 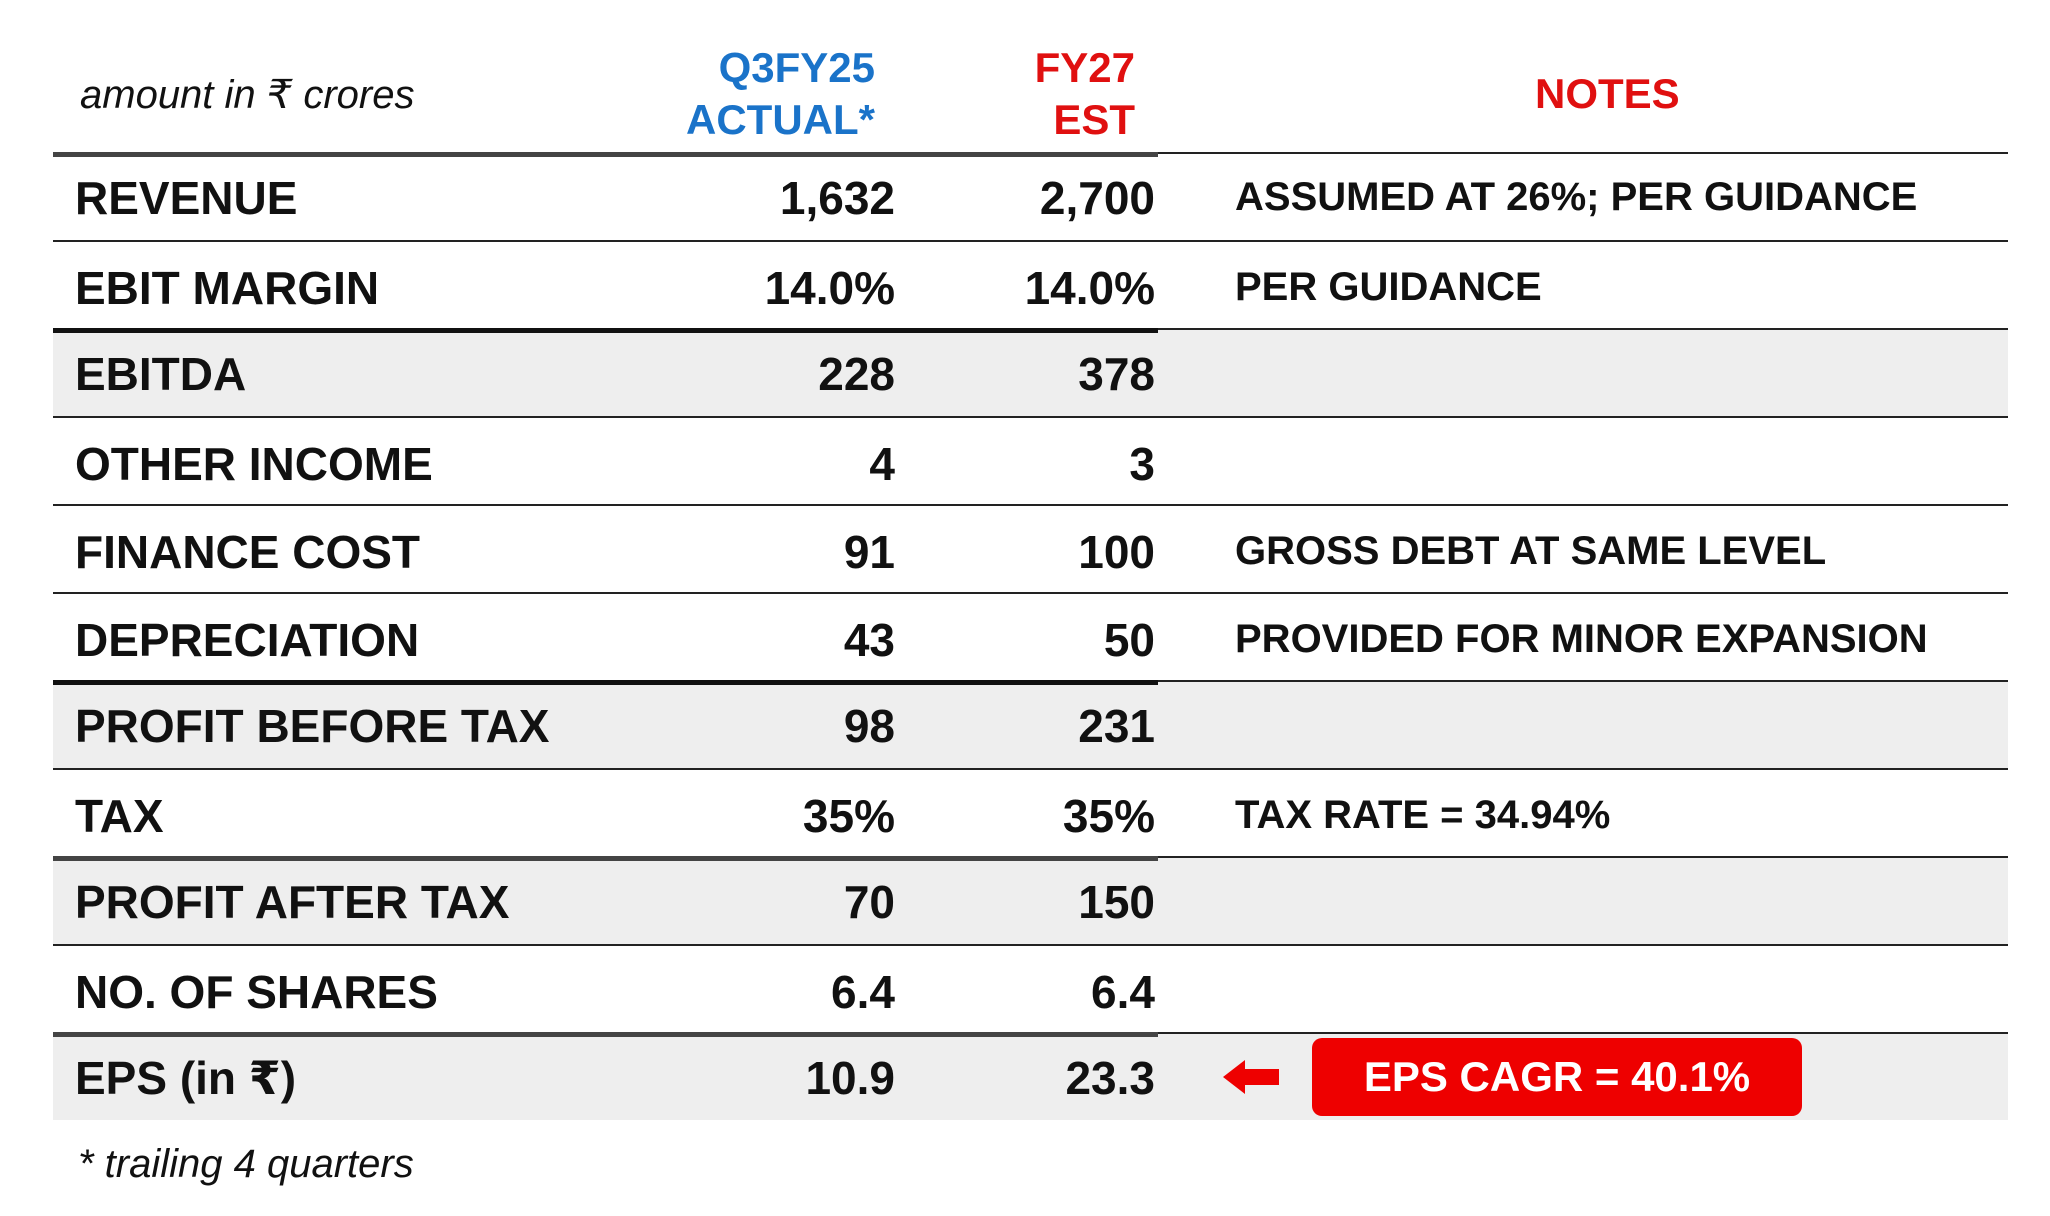 I want to click on row-note: PROVIDED FOR MINOR EXPANSION, so click(x=1581, y=639).